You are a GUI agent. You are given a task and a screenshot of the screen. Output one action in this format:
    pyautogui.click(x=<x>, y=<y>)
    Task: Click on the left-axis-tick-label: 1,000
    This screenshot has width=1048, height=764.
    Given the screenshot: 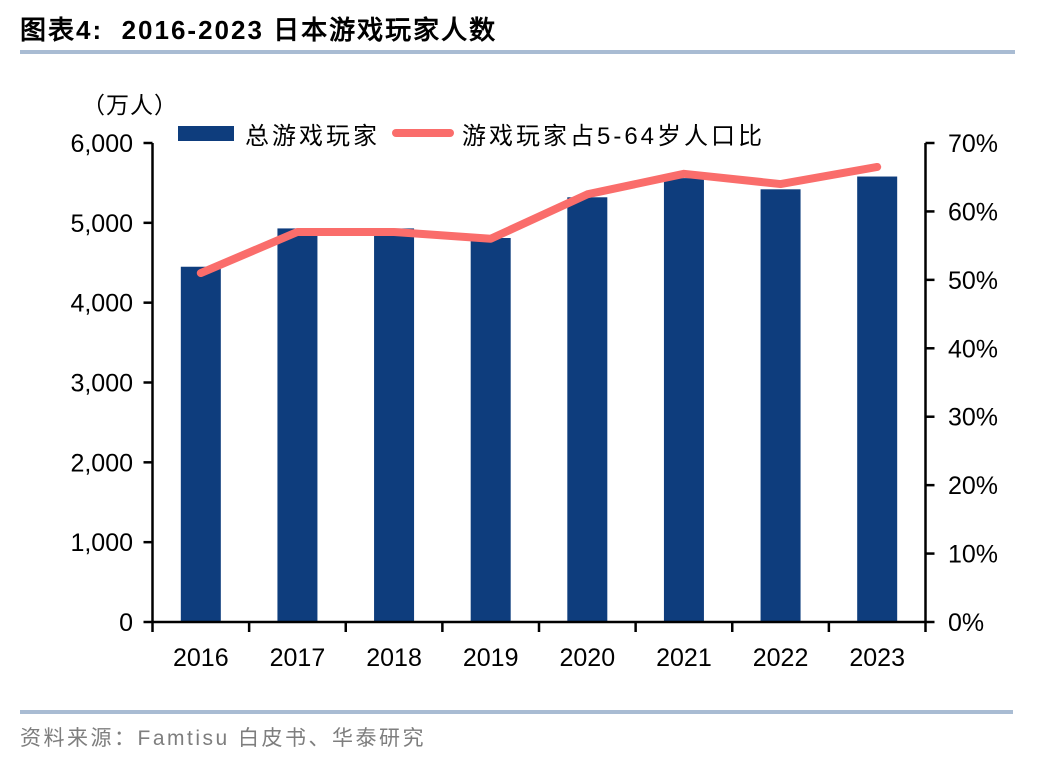 What is the action you would take?
    pyautogui.click(x=101, y=543)
    